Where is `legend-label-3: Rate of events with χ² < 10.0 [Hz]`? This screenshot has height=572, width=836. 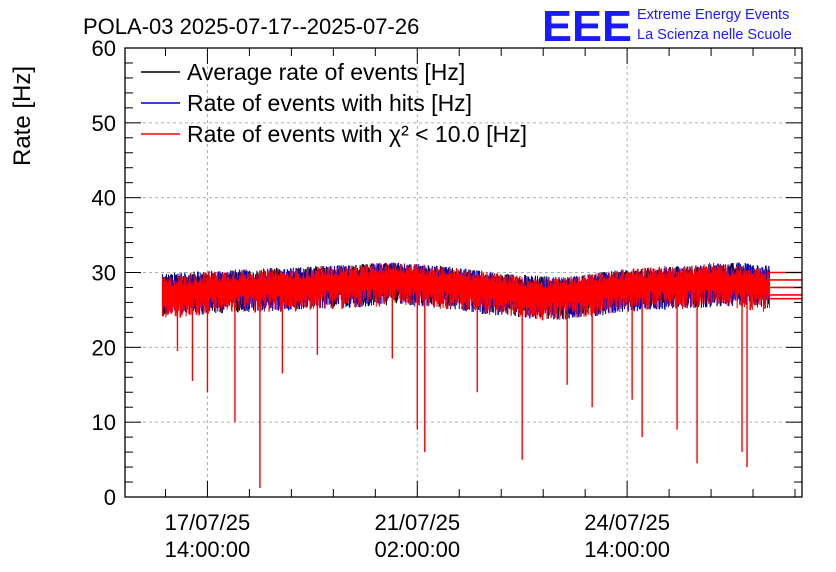
legend-label-3: Rate of events with χ² < 10.0 [Hz] is located at coordinates (357, 134).